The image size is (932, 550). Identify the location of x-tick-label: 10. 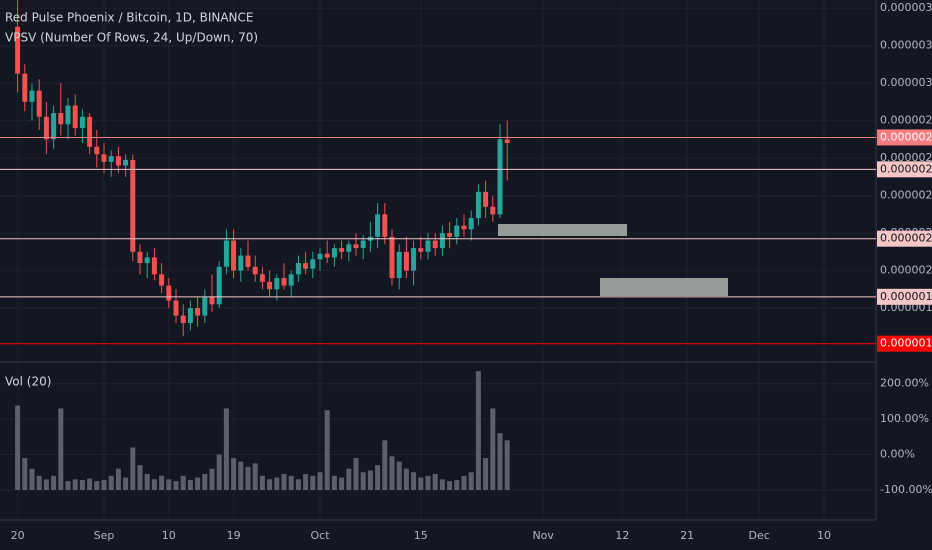
(169, 535).